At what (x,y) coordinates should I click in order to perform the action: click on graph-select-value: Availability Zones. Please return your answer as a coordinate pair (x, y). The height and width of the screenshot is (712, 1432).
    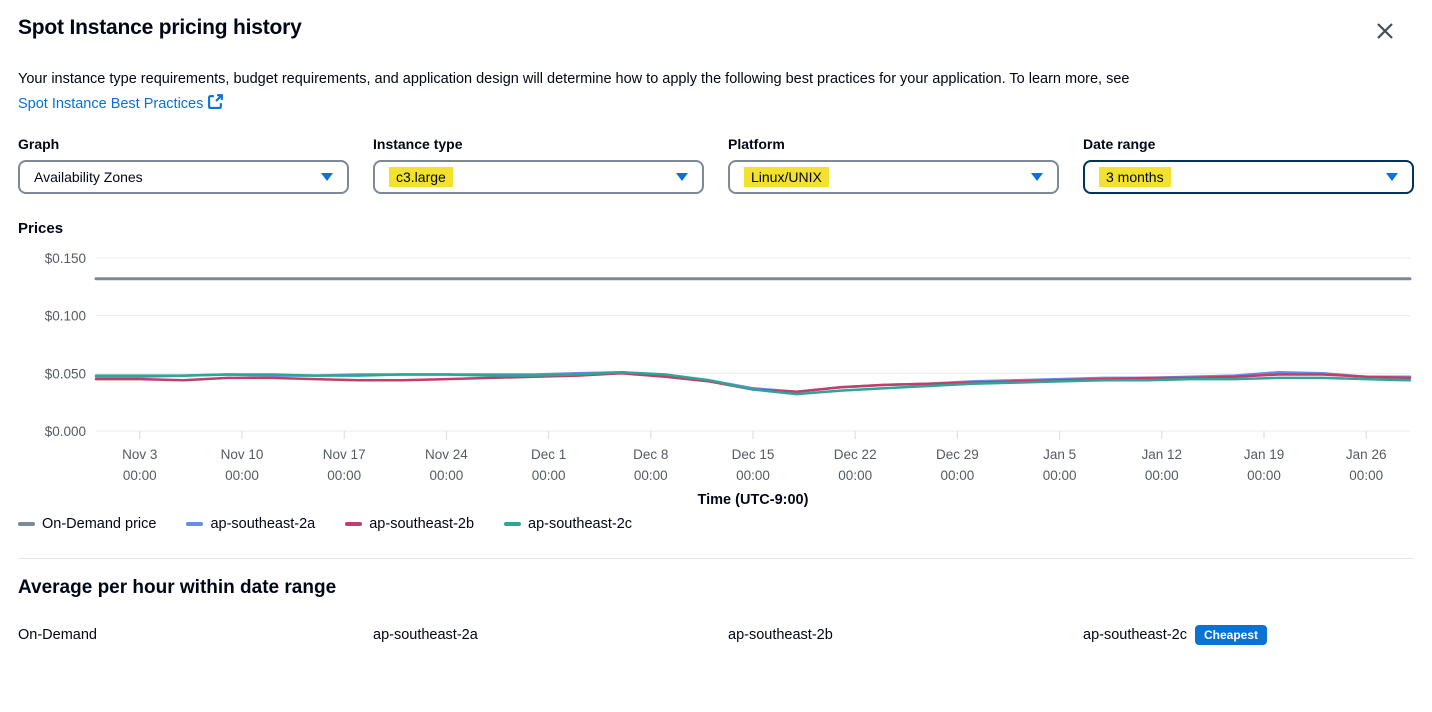
    Looking at the image, I should click on (88, 177).